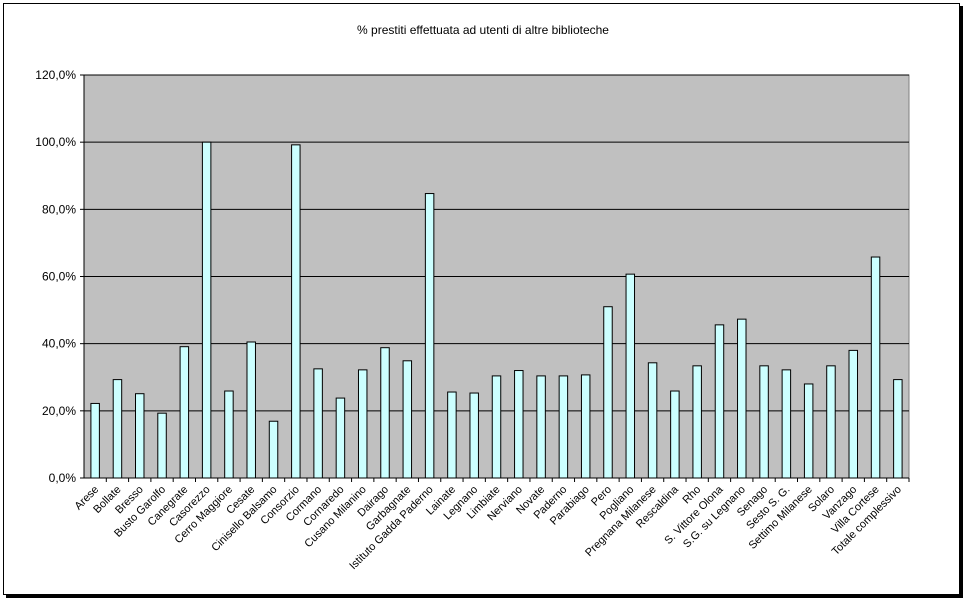 This screenshot has height=602, width=966. I want to click on y-tick-label: 120,0%, so click(55, 75).